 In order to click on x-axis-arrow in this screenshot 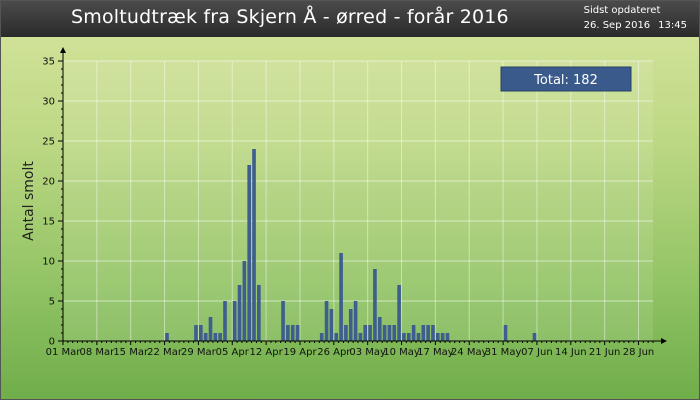, I will do `click(664, 341)`.